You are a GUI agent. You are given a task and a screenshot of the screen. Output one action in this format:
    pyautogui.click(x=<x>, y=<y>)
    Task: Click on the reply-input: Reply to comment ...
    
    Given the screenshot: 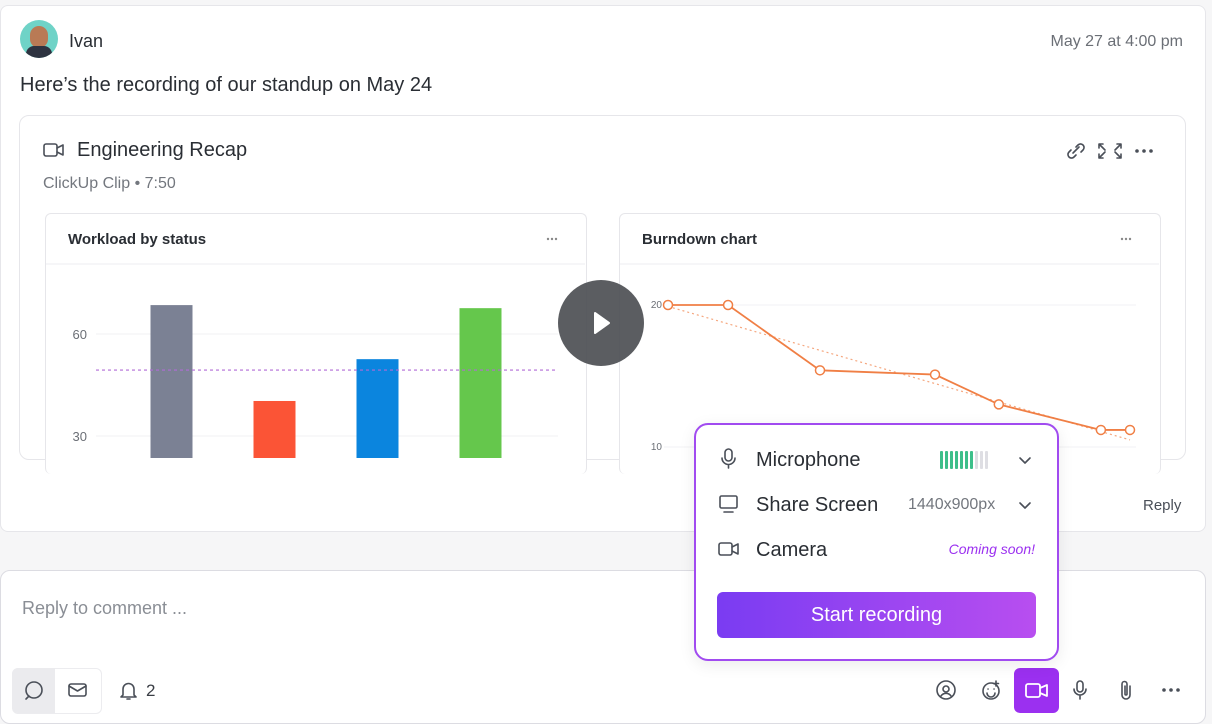 What is the action you would take?
    pyautogui.click(x=105, y=608)
    